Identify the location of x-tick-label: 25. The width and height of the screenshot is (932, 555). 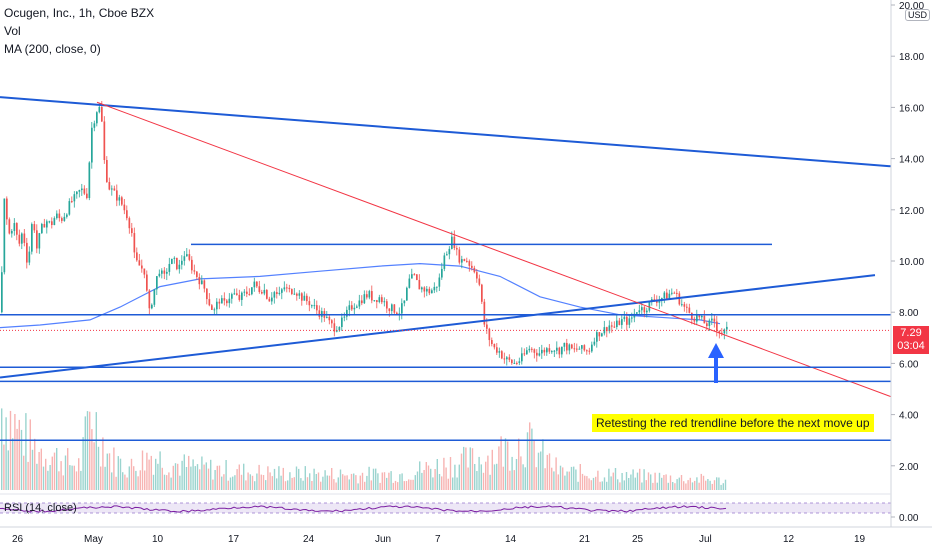
(638, 539).